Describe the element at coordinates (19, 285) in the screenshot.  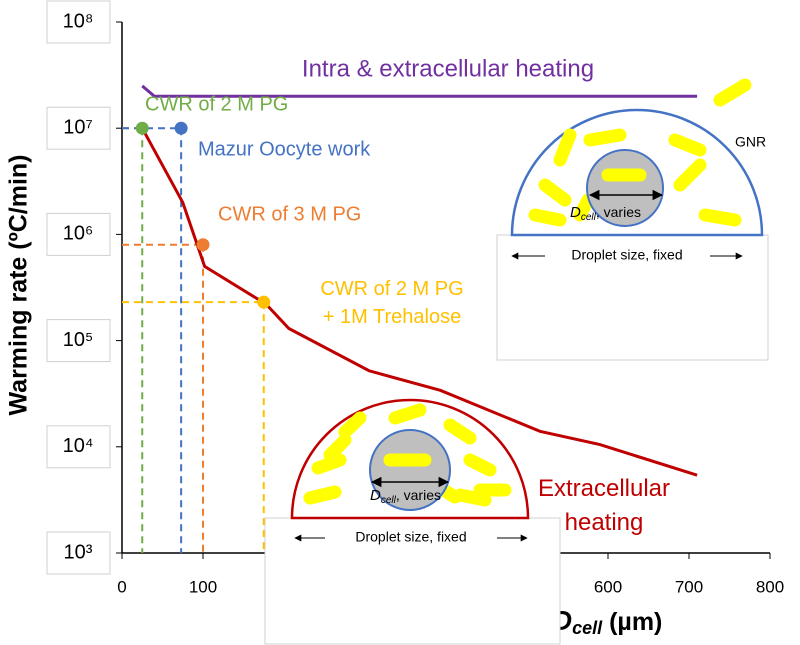
I see `y-axis-label: Warming rate (ºC/min)` at that location.